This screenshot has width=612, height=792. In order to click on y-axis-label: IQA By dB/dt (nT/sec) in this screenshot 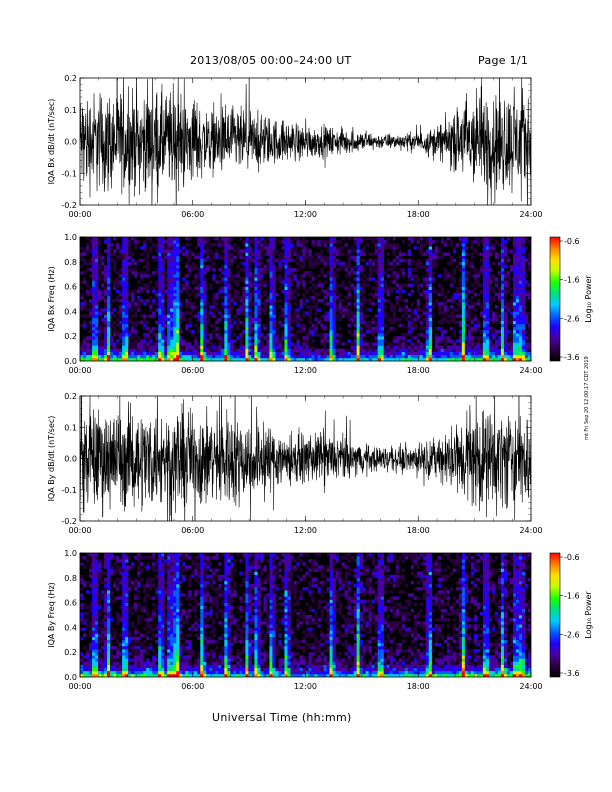, I will do `click(51, 459)`.